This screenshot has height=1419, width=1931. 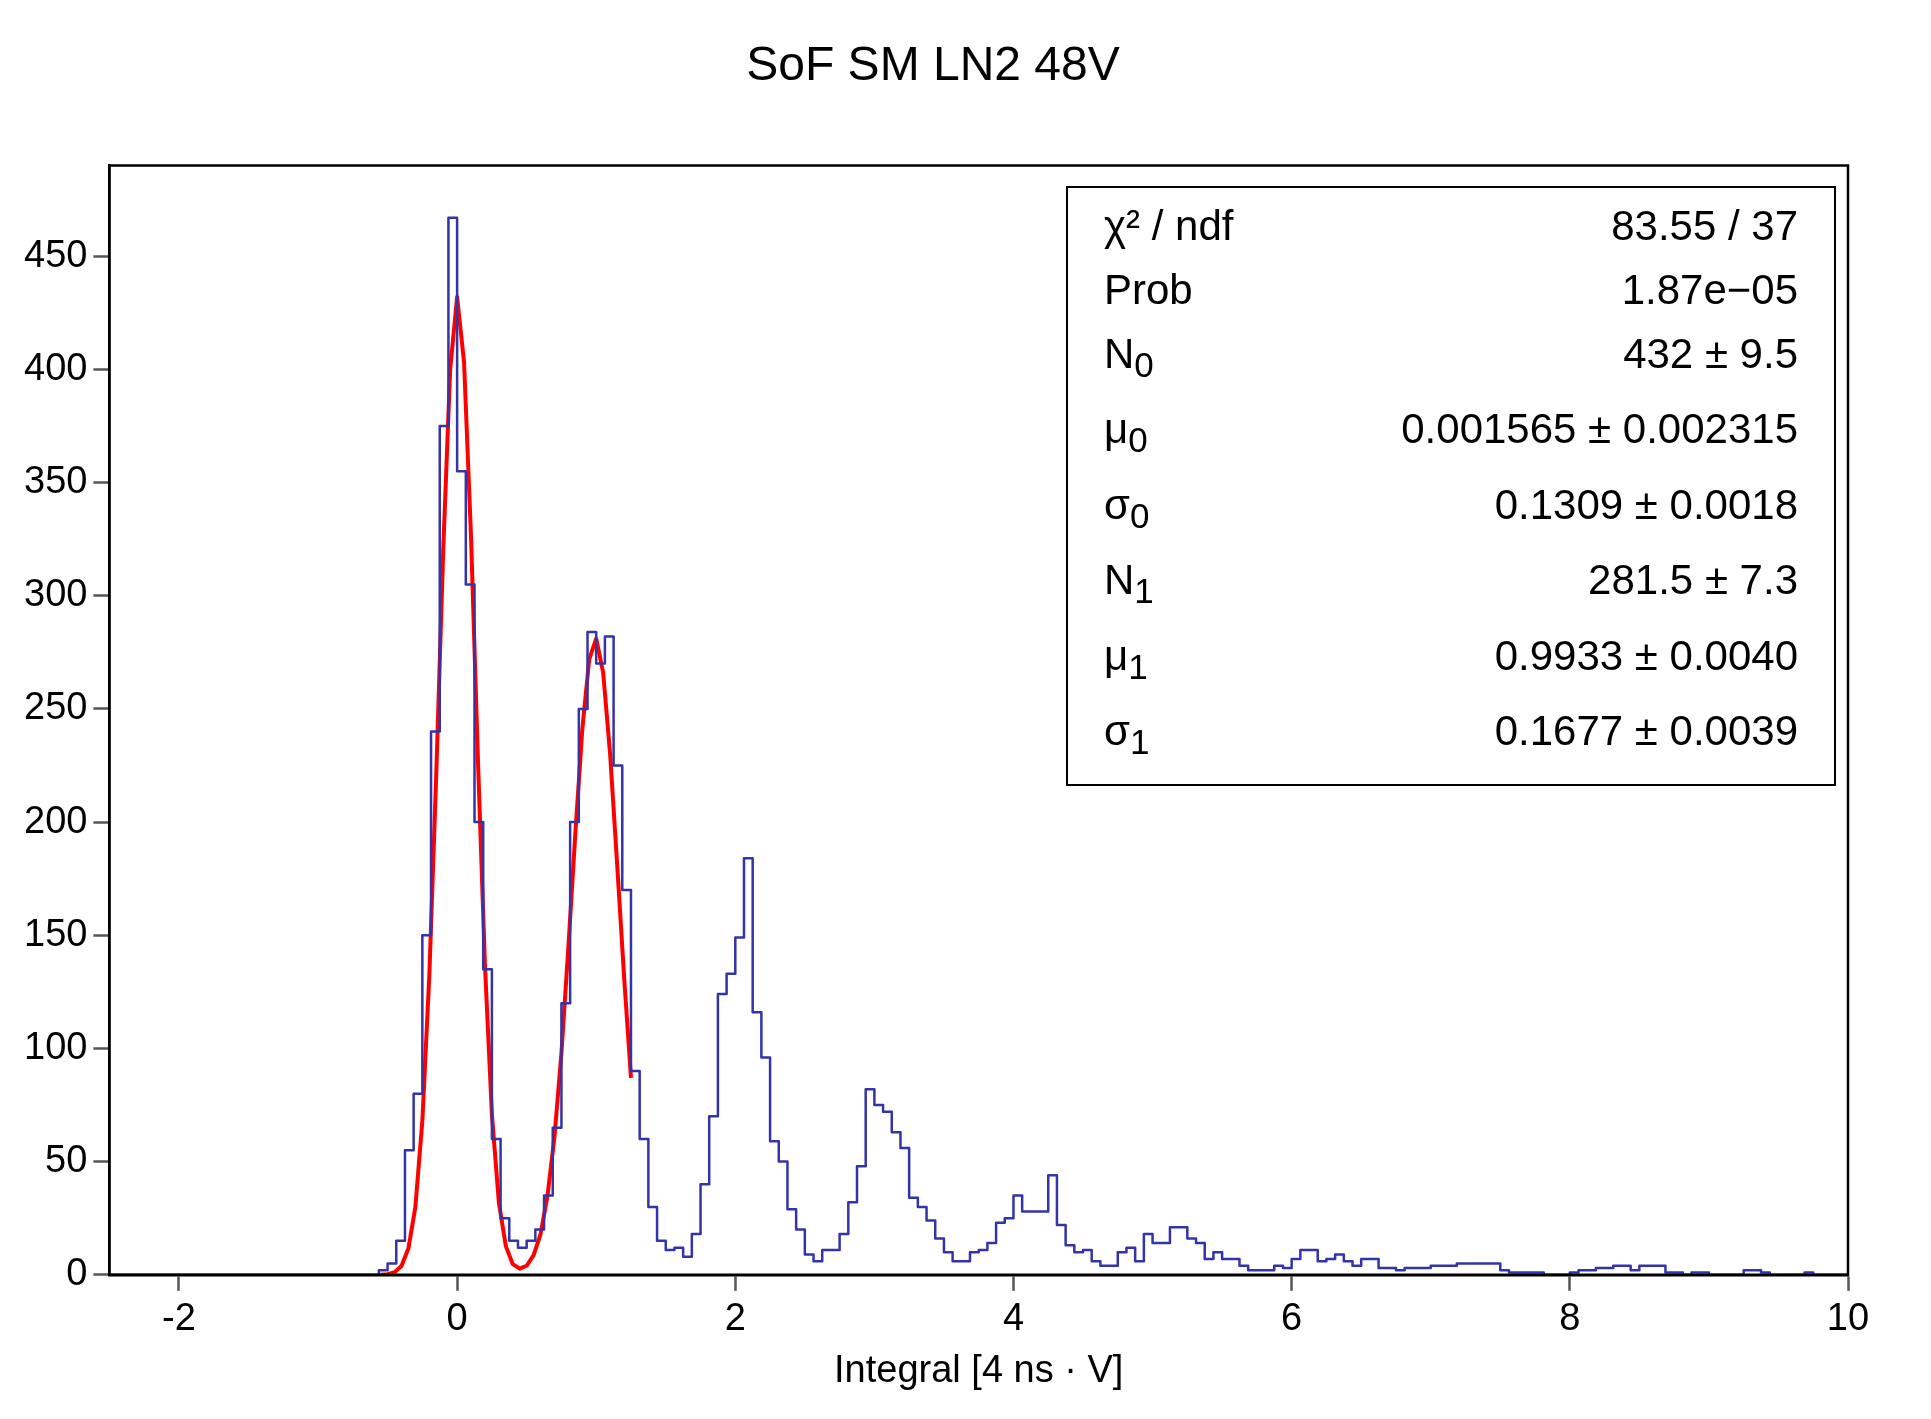 What do you see at coordinates (1127, 508) in the screenshot?
I see `annotation: σ$_{0}$` at bounding box center [1127, 508].